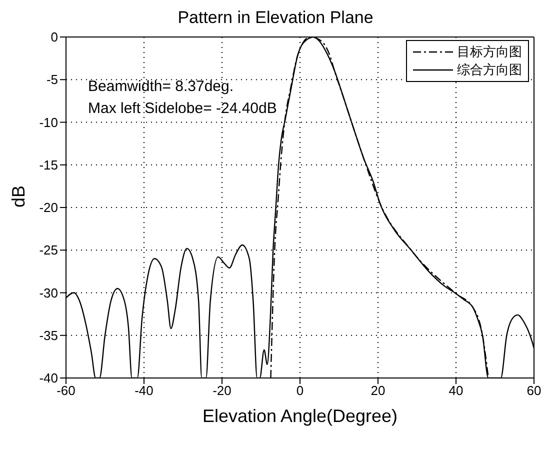  I want to click on x-axis-title: Elevation Angle(Degree), so click(300, 416).